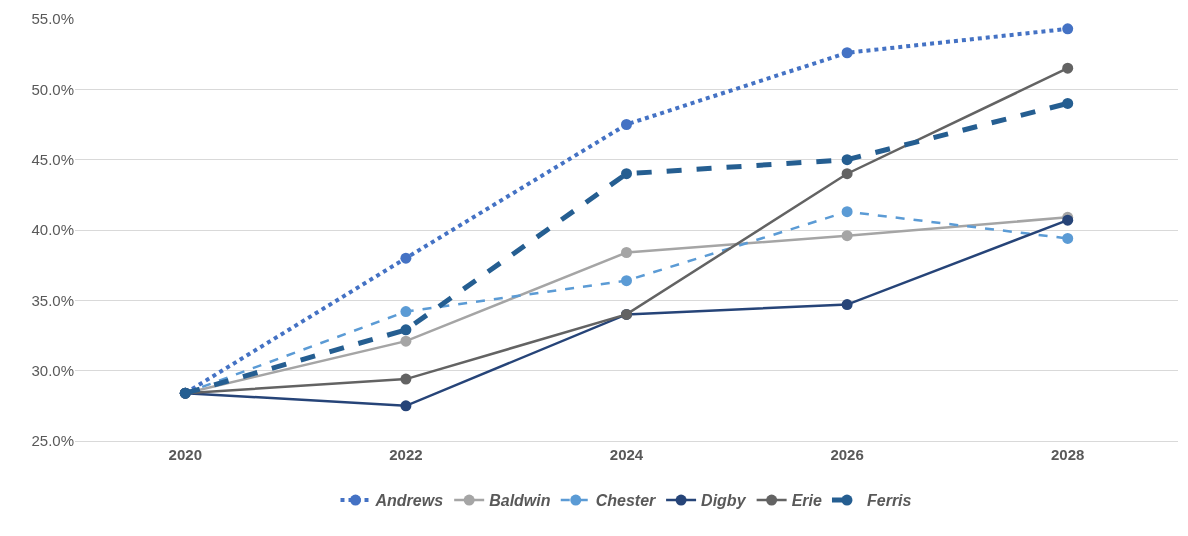  I want to click on x-tick-label: 2028, so click(1068, 454).